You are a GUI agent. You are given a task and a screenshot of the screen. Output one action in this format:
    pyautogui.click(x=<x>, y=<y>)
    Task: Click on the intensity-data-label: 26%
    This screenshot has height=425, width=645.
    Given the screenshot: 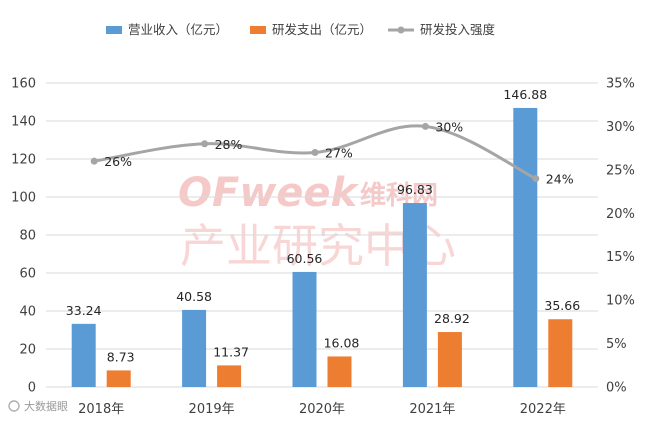 What is the action you would take?
    pyautogui.click(x=118, y=161)
    